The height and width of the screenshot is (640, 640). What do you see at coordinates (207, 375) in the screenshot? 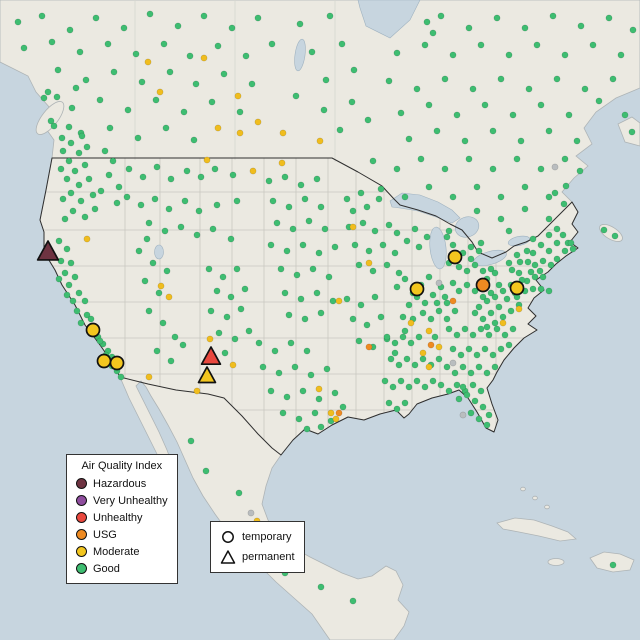
I see `permanent-monitor-moderate` at bounding box center [207, 375].